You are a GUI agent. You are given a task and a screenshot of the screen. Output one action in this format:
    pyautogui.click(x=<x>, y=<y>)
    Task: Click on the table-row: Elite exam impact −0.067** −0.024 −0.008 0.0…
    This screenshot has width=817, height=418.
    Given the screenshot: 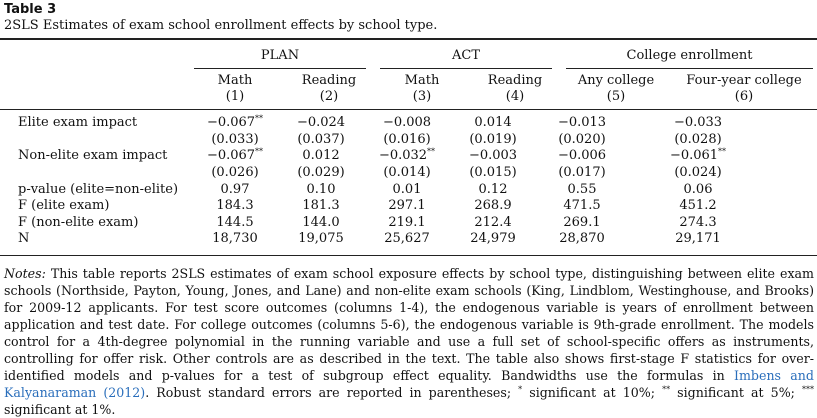 What is the action you would take?
    pyautogui.click(x=384, y=123)
    